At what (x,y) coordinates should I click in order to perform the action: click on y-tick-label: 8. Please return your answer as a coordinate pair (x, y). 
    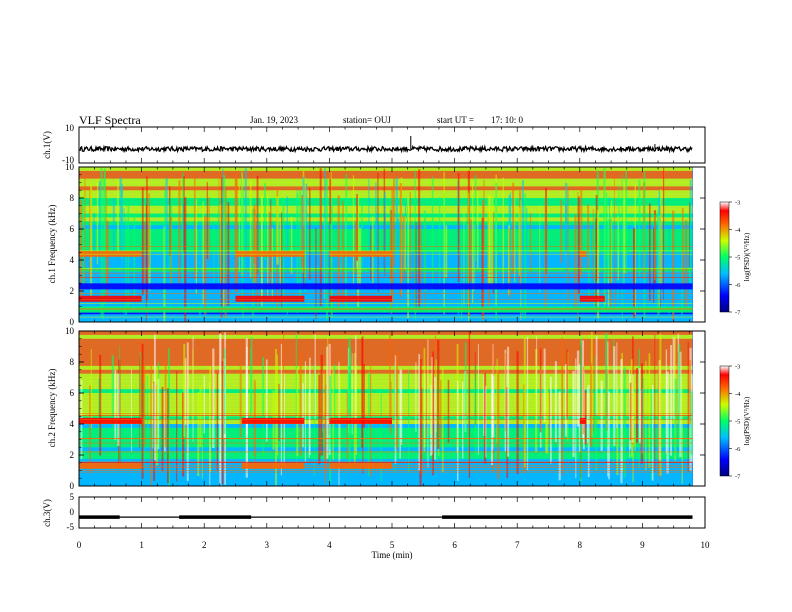
    Looking at the image, I should click on (72, 198).